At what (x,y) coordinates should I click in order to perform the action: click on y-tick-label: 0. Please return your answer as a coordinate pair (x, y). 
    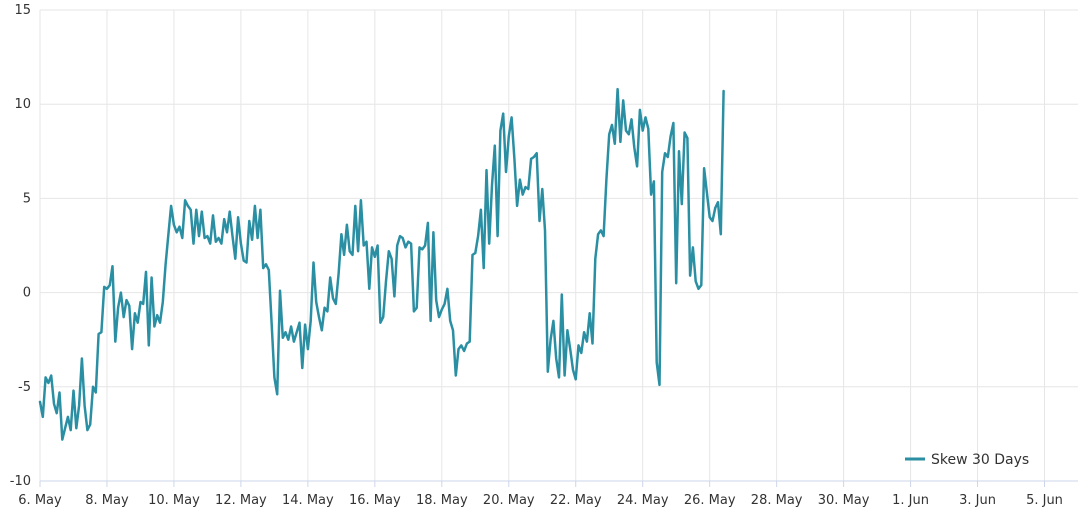
    Looking at the image, I should click on (27, 293).